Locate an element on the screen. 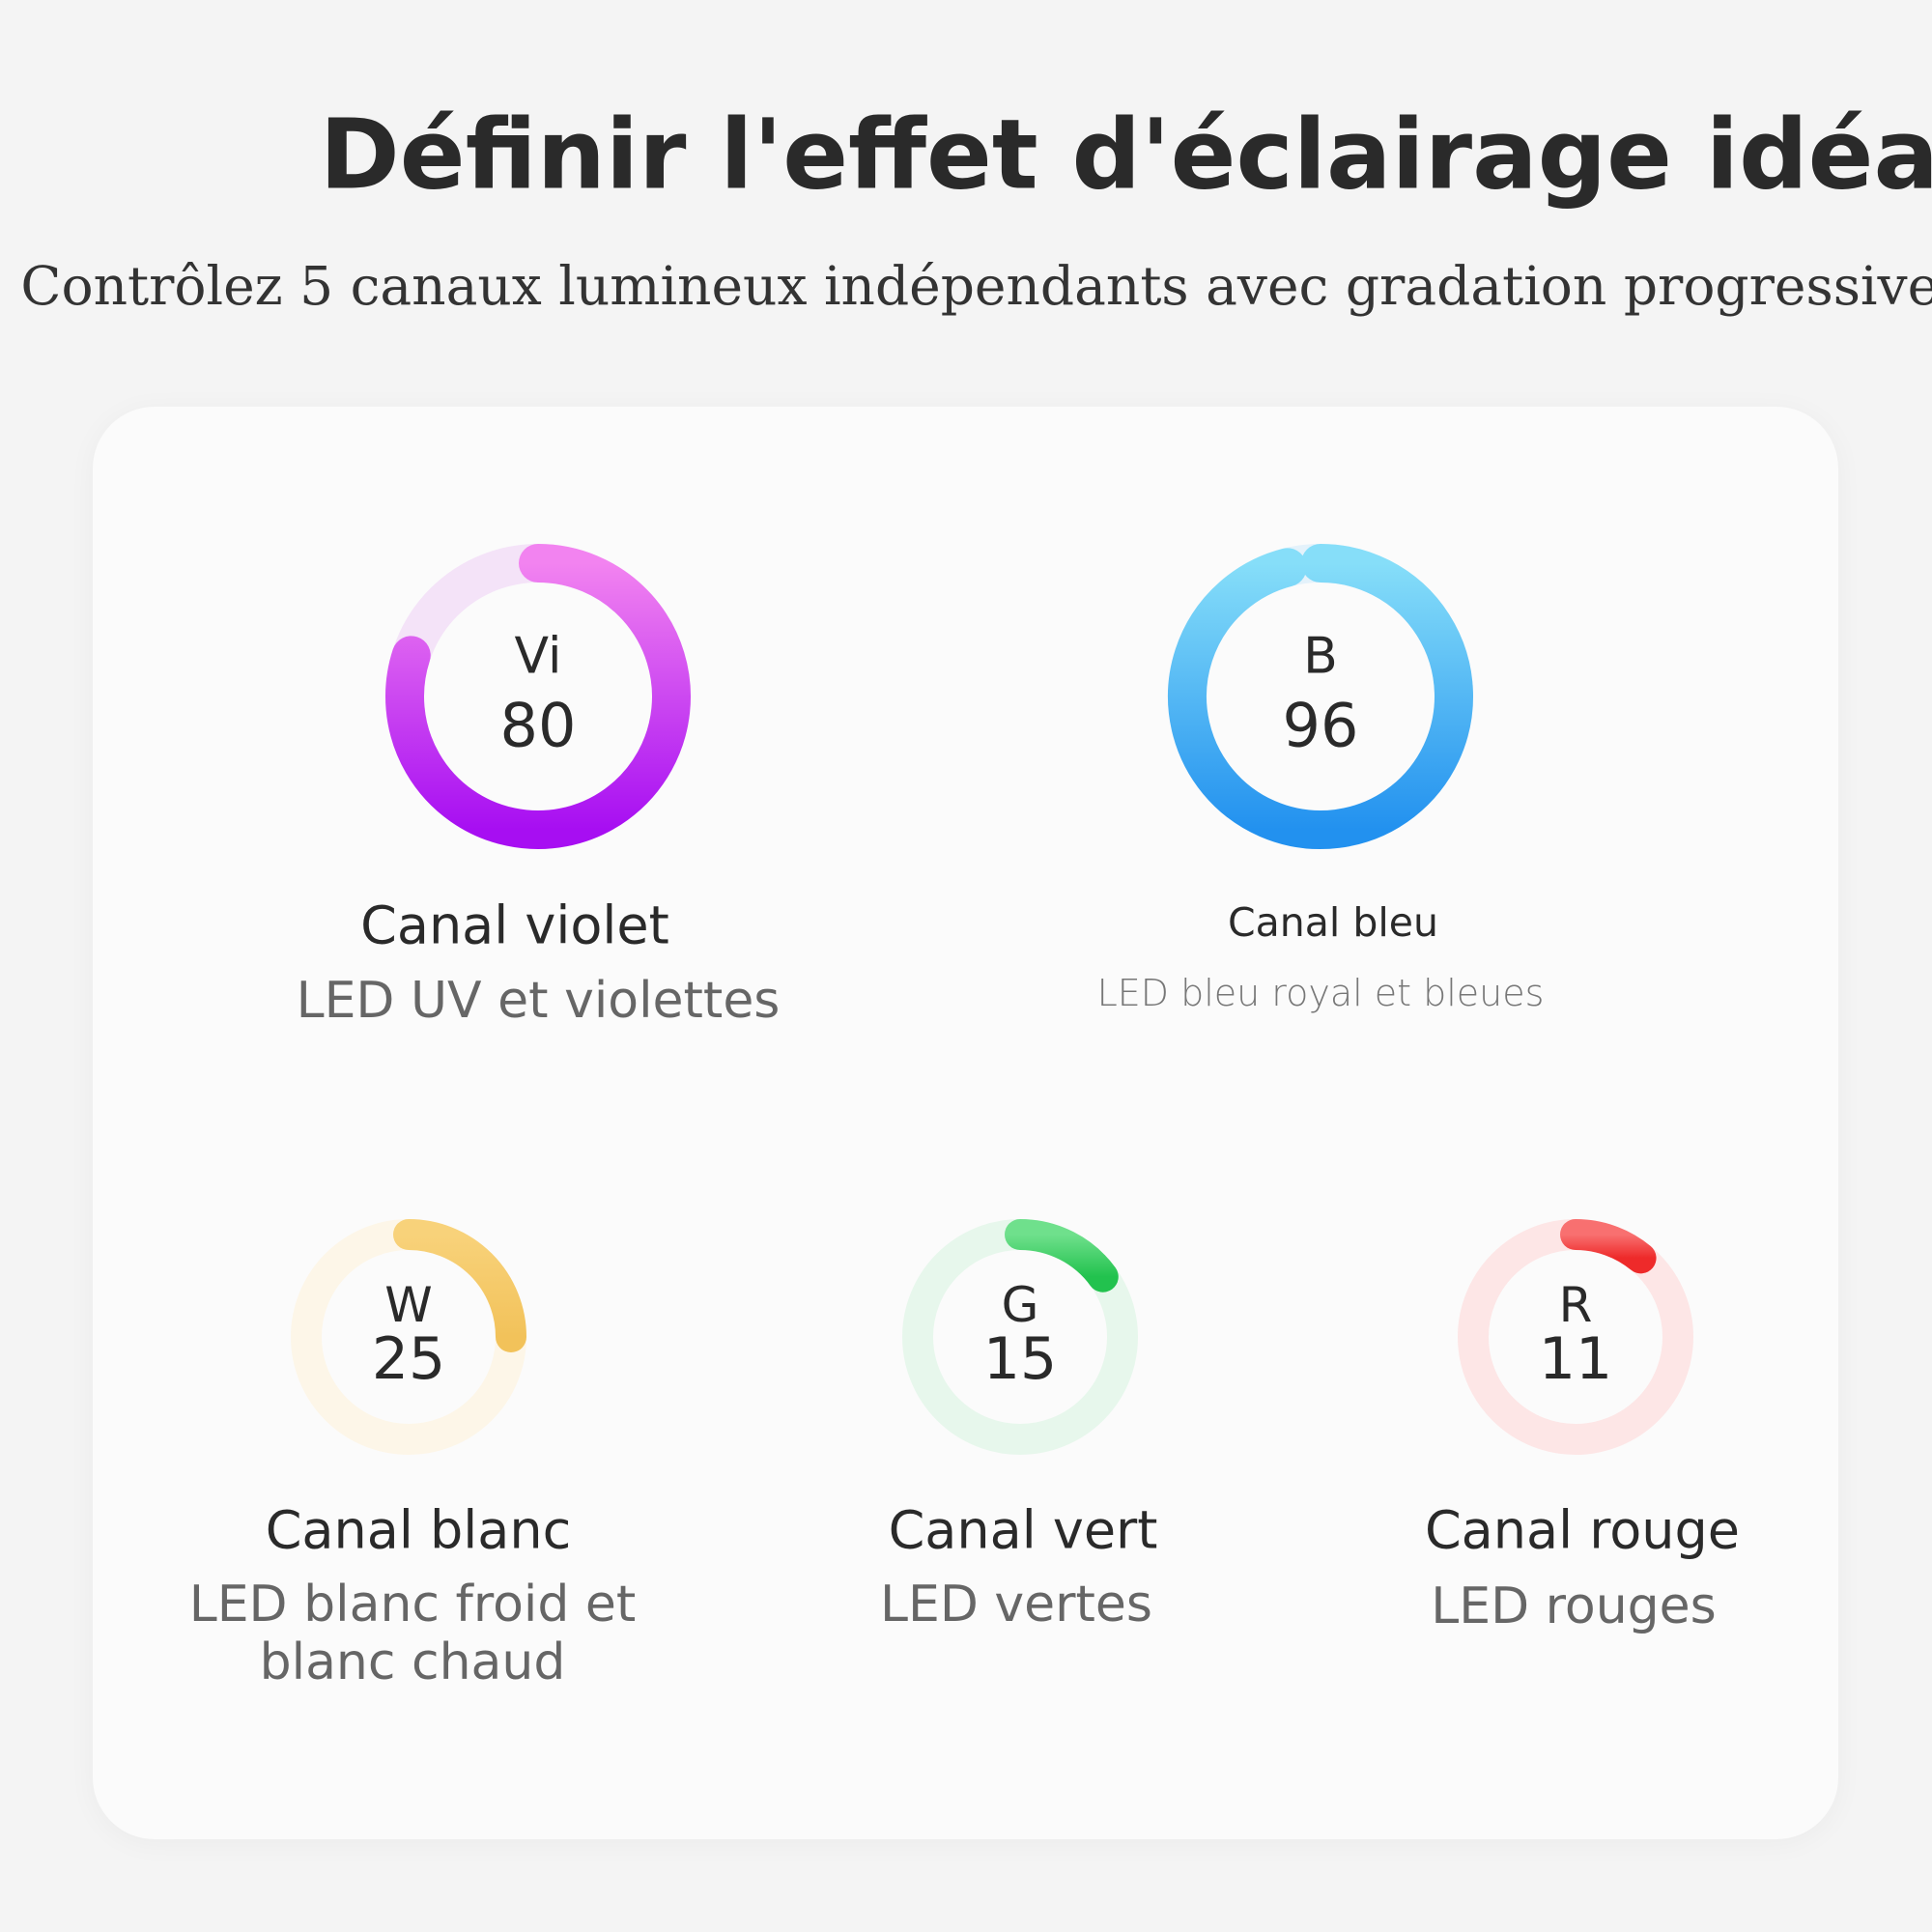 The height and width of the screenshot is (1932, 1932). gauge-code: W is located at coordinates (408, 1305).